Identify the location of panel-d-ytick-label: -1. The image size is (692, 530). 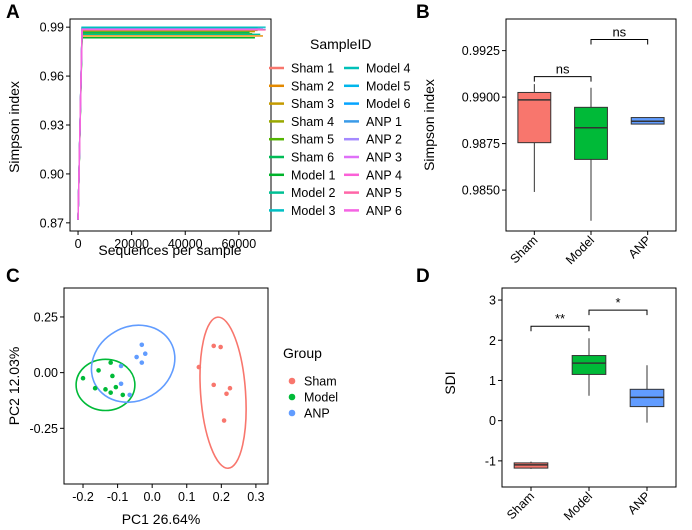
(490, 461).